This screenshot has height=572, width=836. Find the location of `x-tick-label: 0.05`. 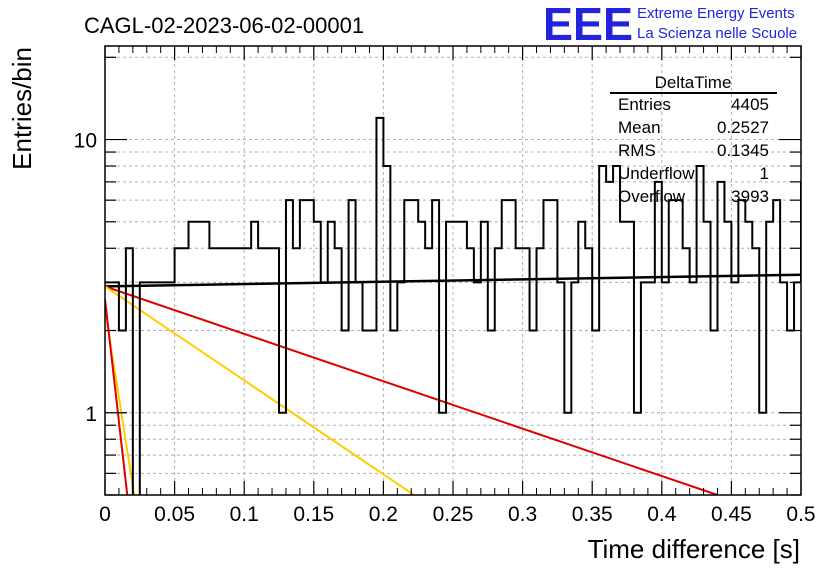

x-tick-label: 0.05 is located at coordinates (174, 514).